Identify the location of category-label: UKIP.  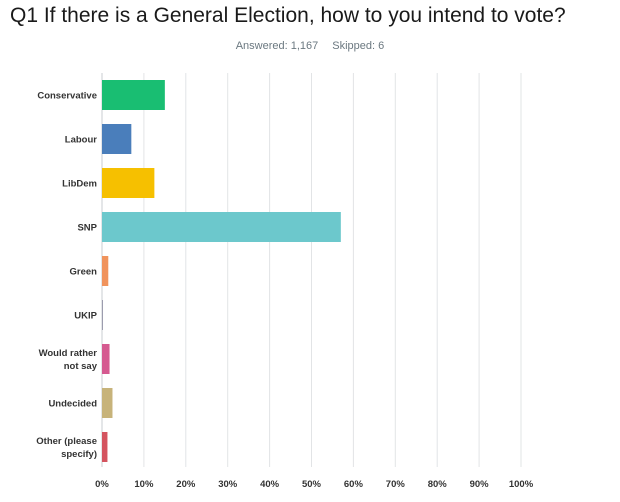
(85, 316).